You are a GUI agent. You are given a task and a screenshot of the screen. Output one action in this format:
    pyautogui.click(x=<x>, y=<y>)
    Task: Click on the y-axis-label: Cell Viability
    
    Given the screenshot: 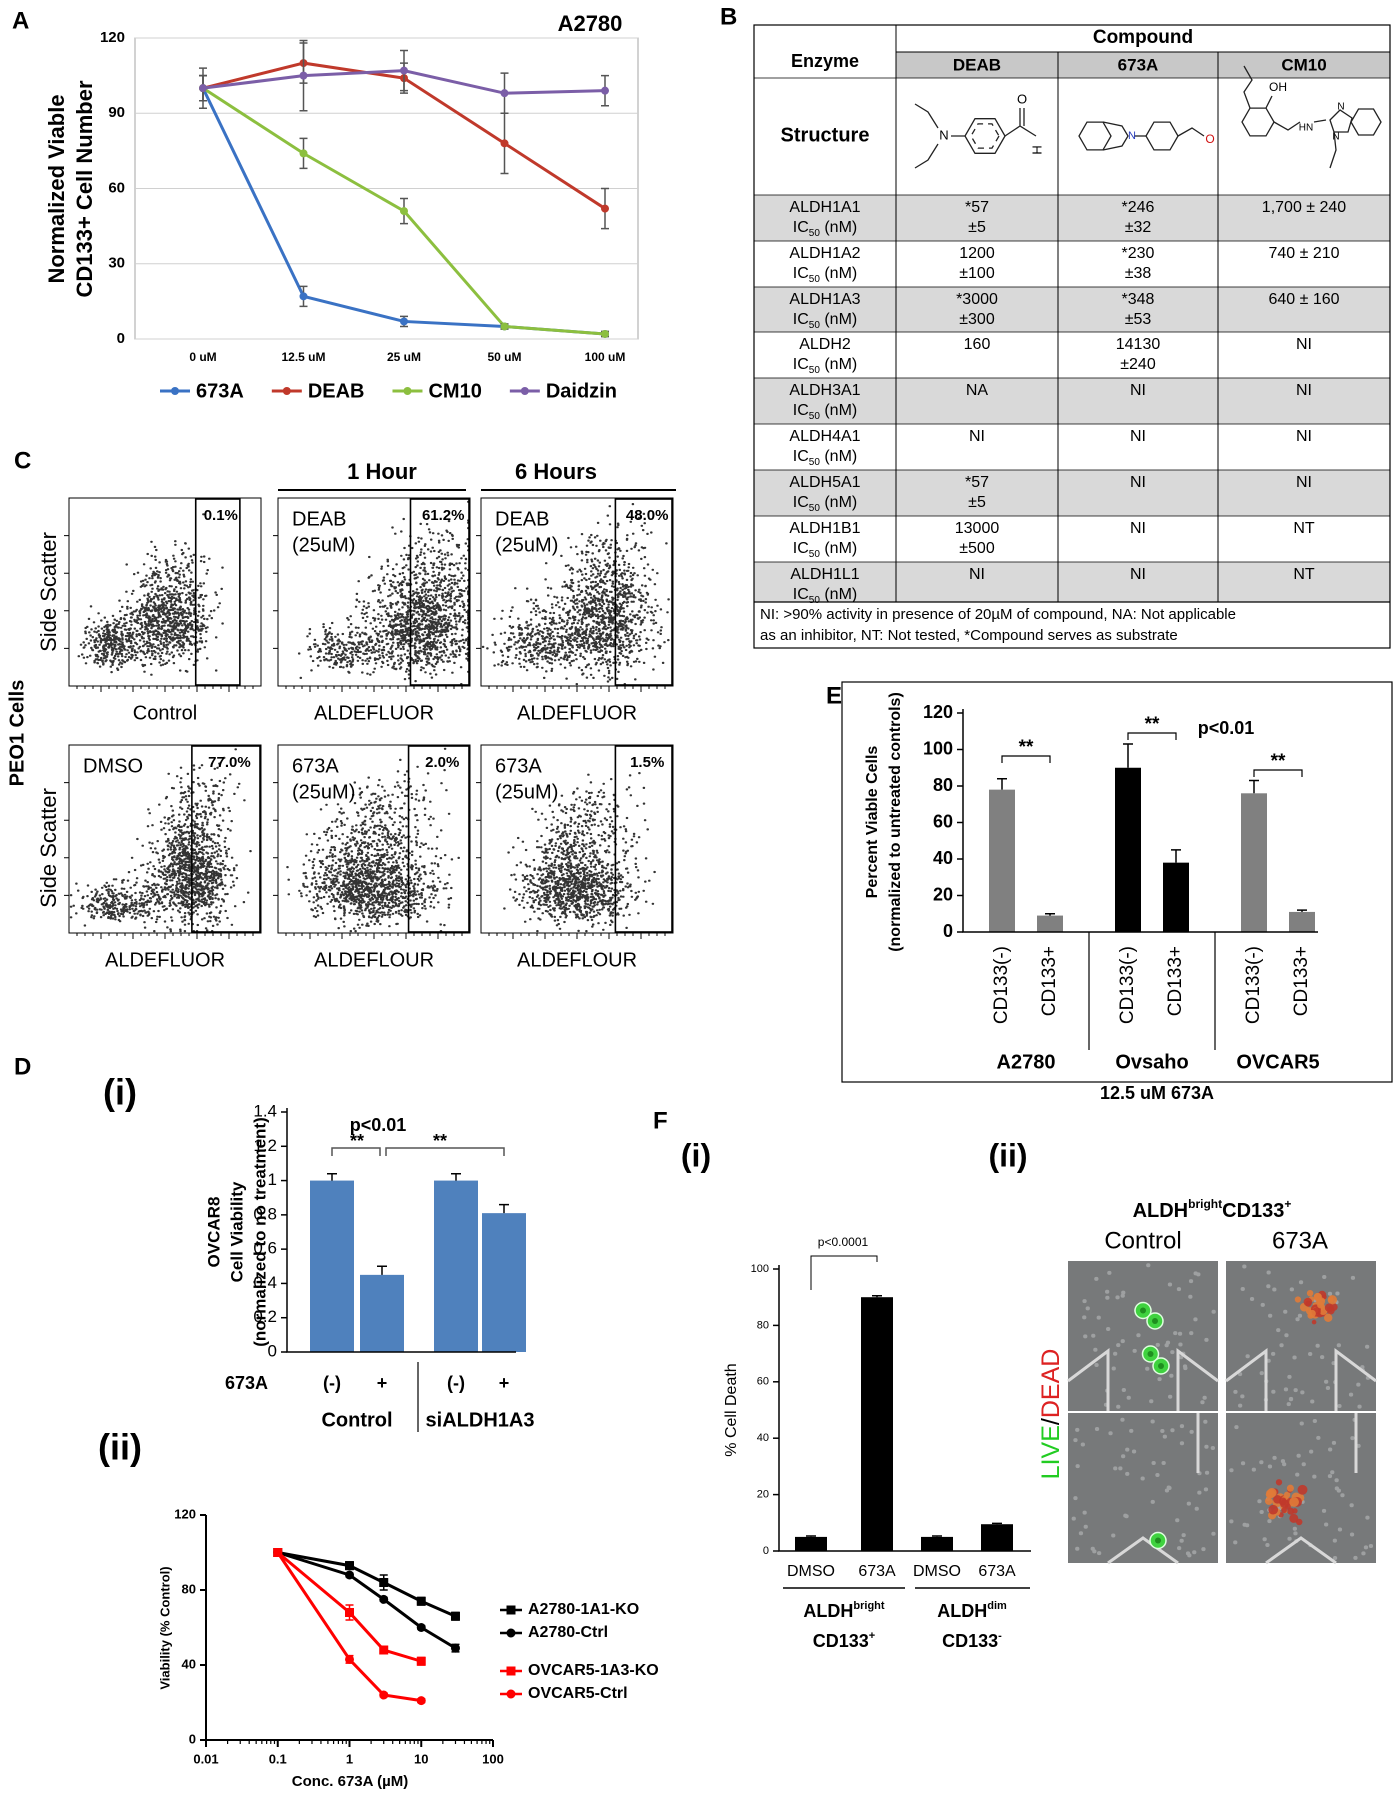 What is the action you would take?
    pyautogui.click(x=236, y=1231)
    